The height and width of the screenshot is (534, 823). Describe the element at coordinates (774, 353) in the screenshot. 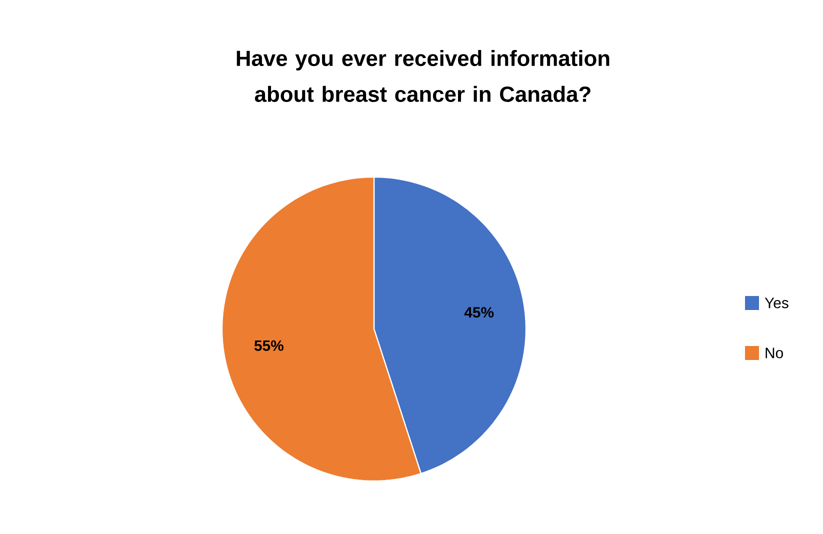

I see `legend-label: No` at that location.